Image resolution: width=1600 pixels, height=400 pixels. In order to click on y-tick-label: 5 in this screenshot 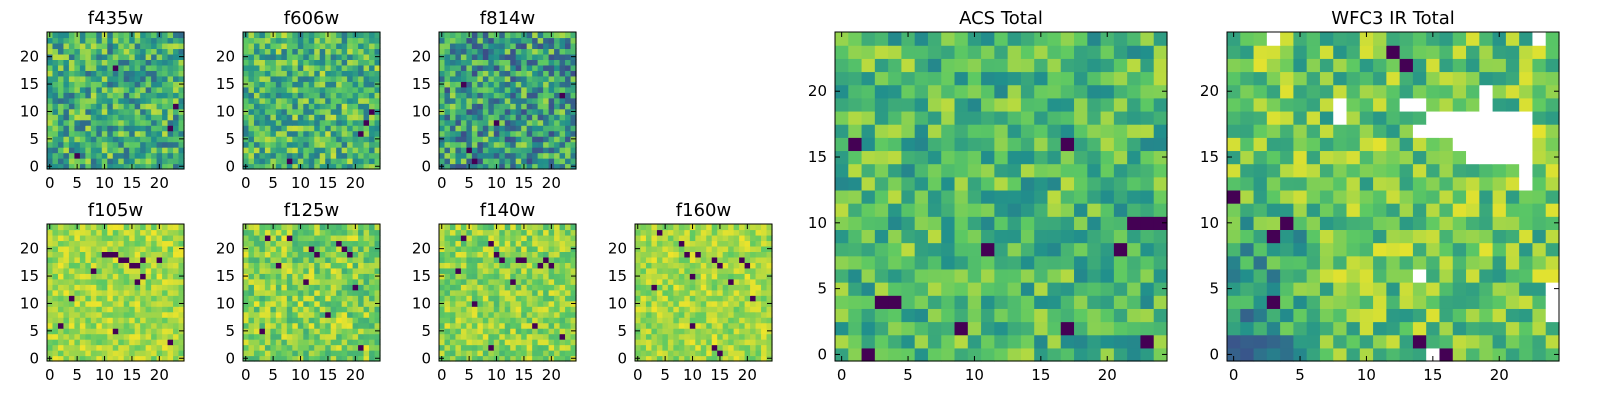, I will do `click(230, 331)`.